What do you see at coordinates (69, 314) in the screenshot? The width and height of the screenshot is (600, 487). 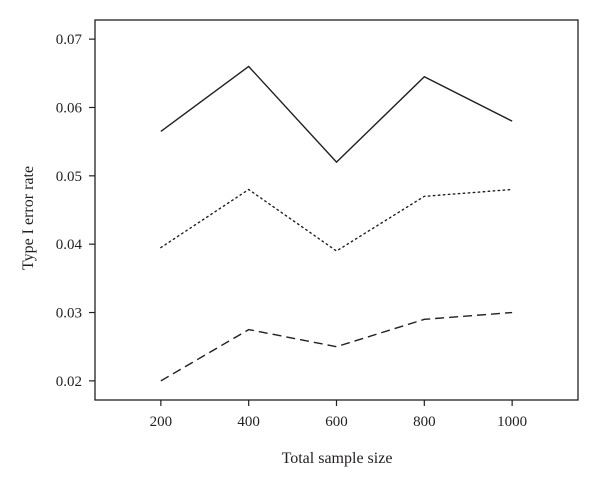 I see `y-tick-label: 0.03` at bounding box center [69, 314].